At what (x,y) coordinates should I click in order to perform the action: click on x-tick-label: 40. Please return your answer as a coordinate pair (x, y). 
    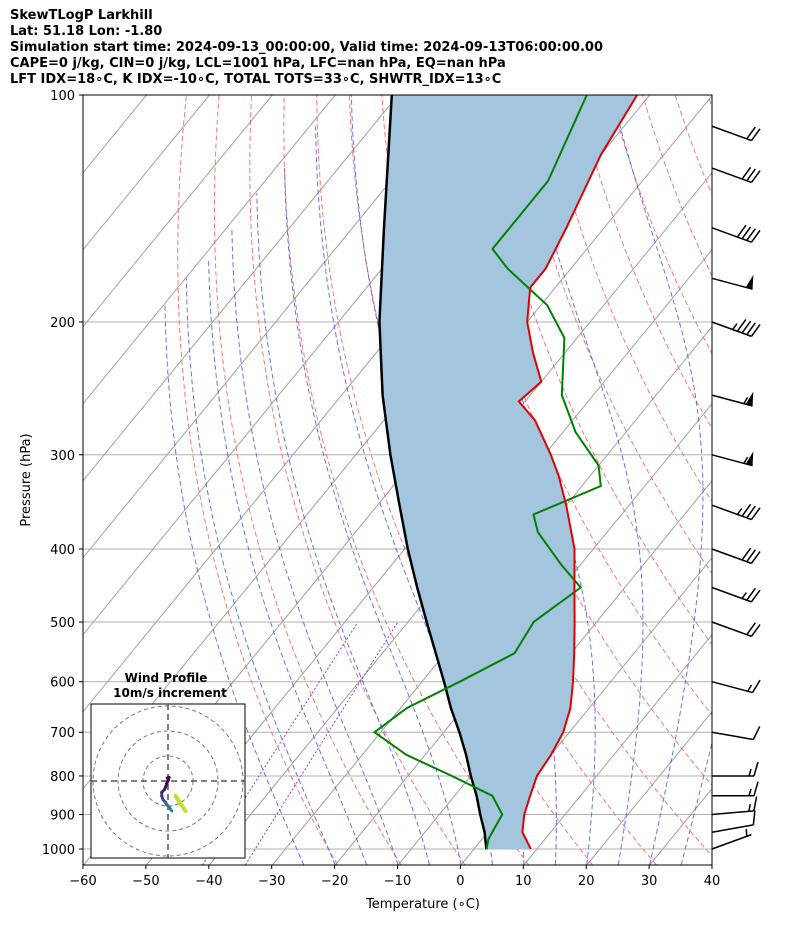
    Looking at the image, I should click on (712, 881).